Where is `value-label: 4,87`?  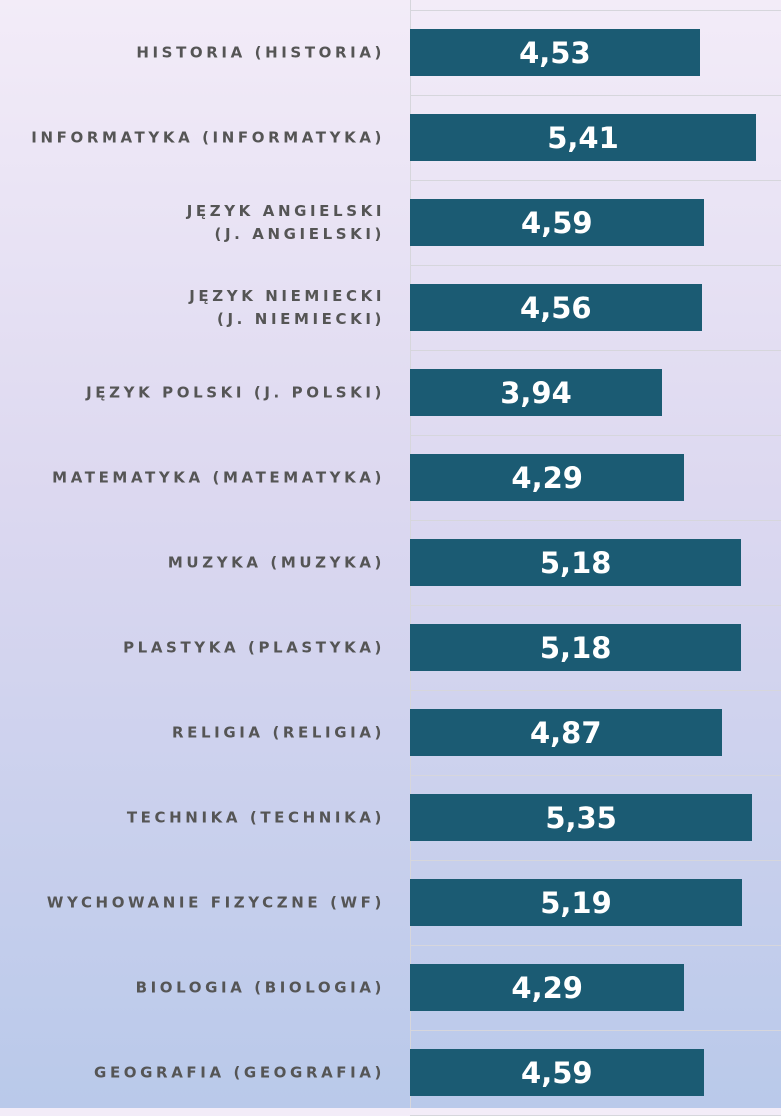
value-label: 4,87 is located at coordinates (565, 732).